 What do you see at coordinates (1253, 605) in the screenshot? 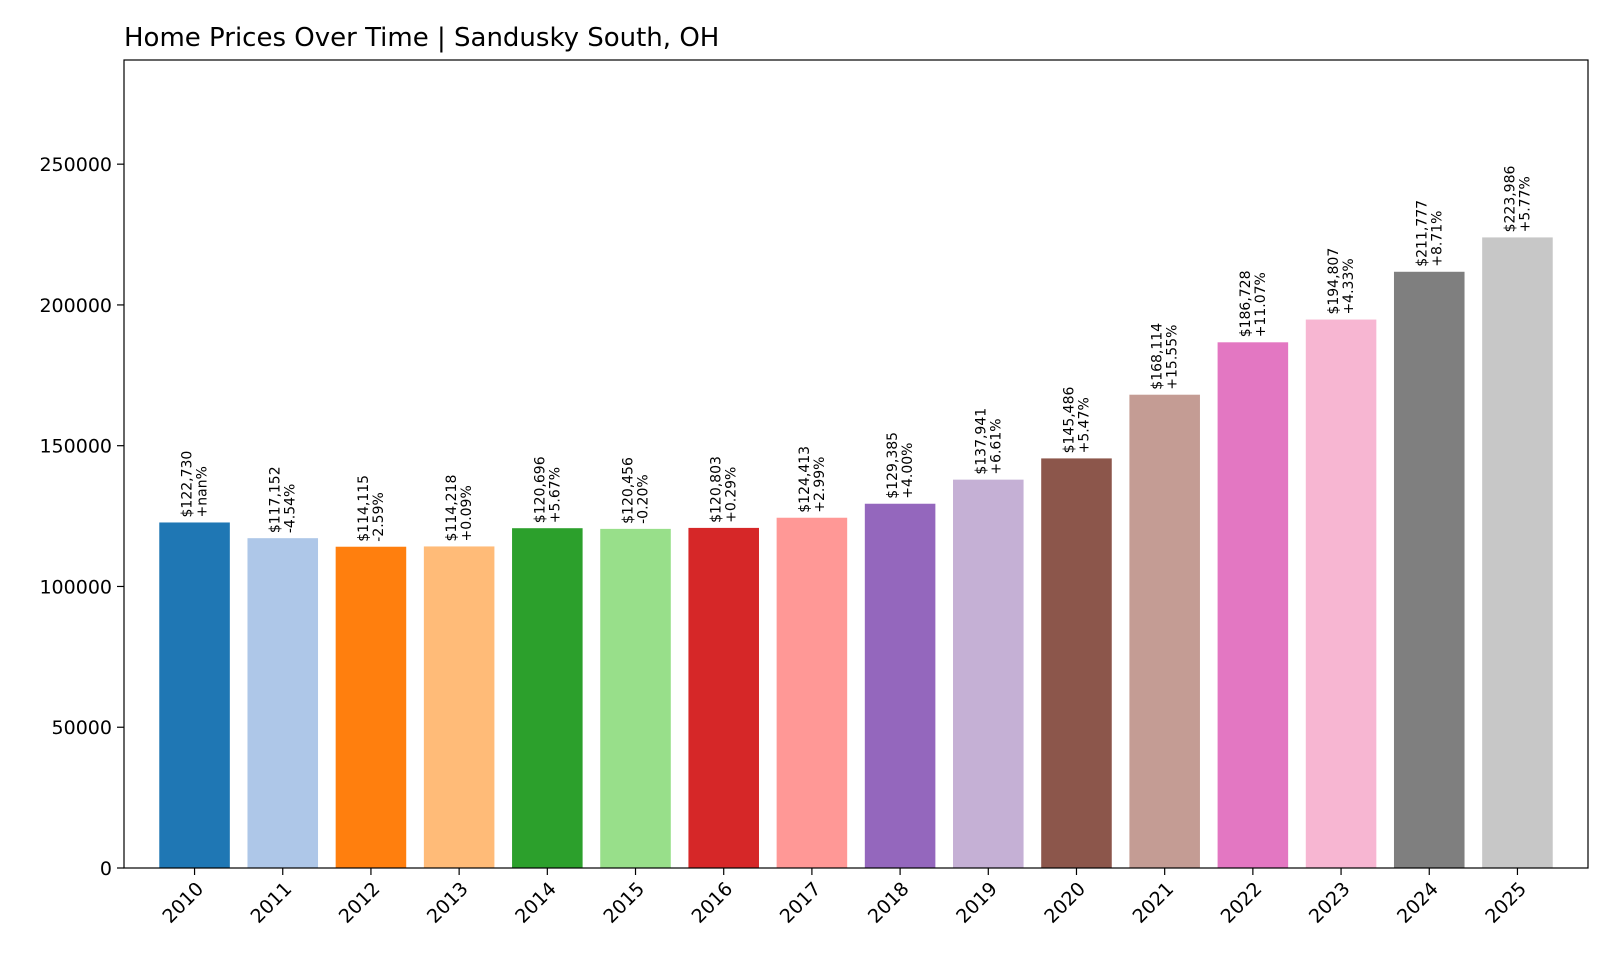
I see `bar-2022` at bounding box center [1253, 605].